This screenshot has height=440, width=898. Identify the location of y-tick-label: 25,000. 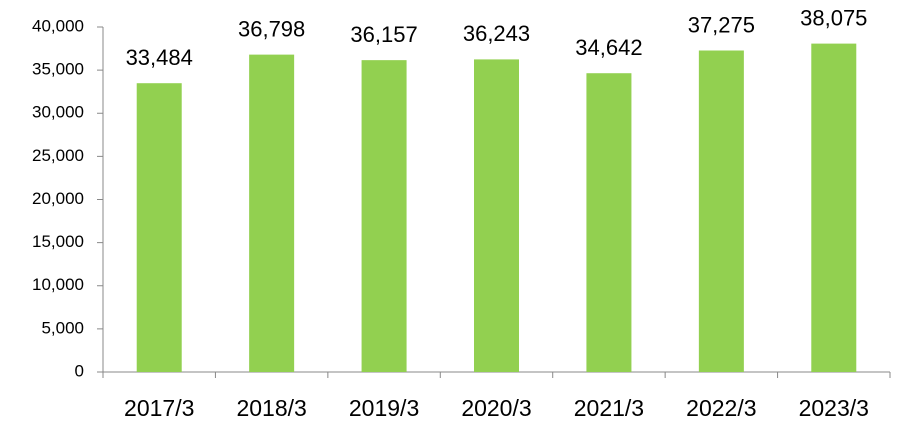
(58, 155).